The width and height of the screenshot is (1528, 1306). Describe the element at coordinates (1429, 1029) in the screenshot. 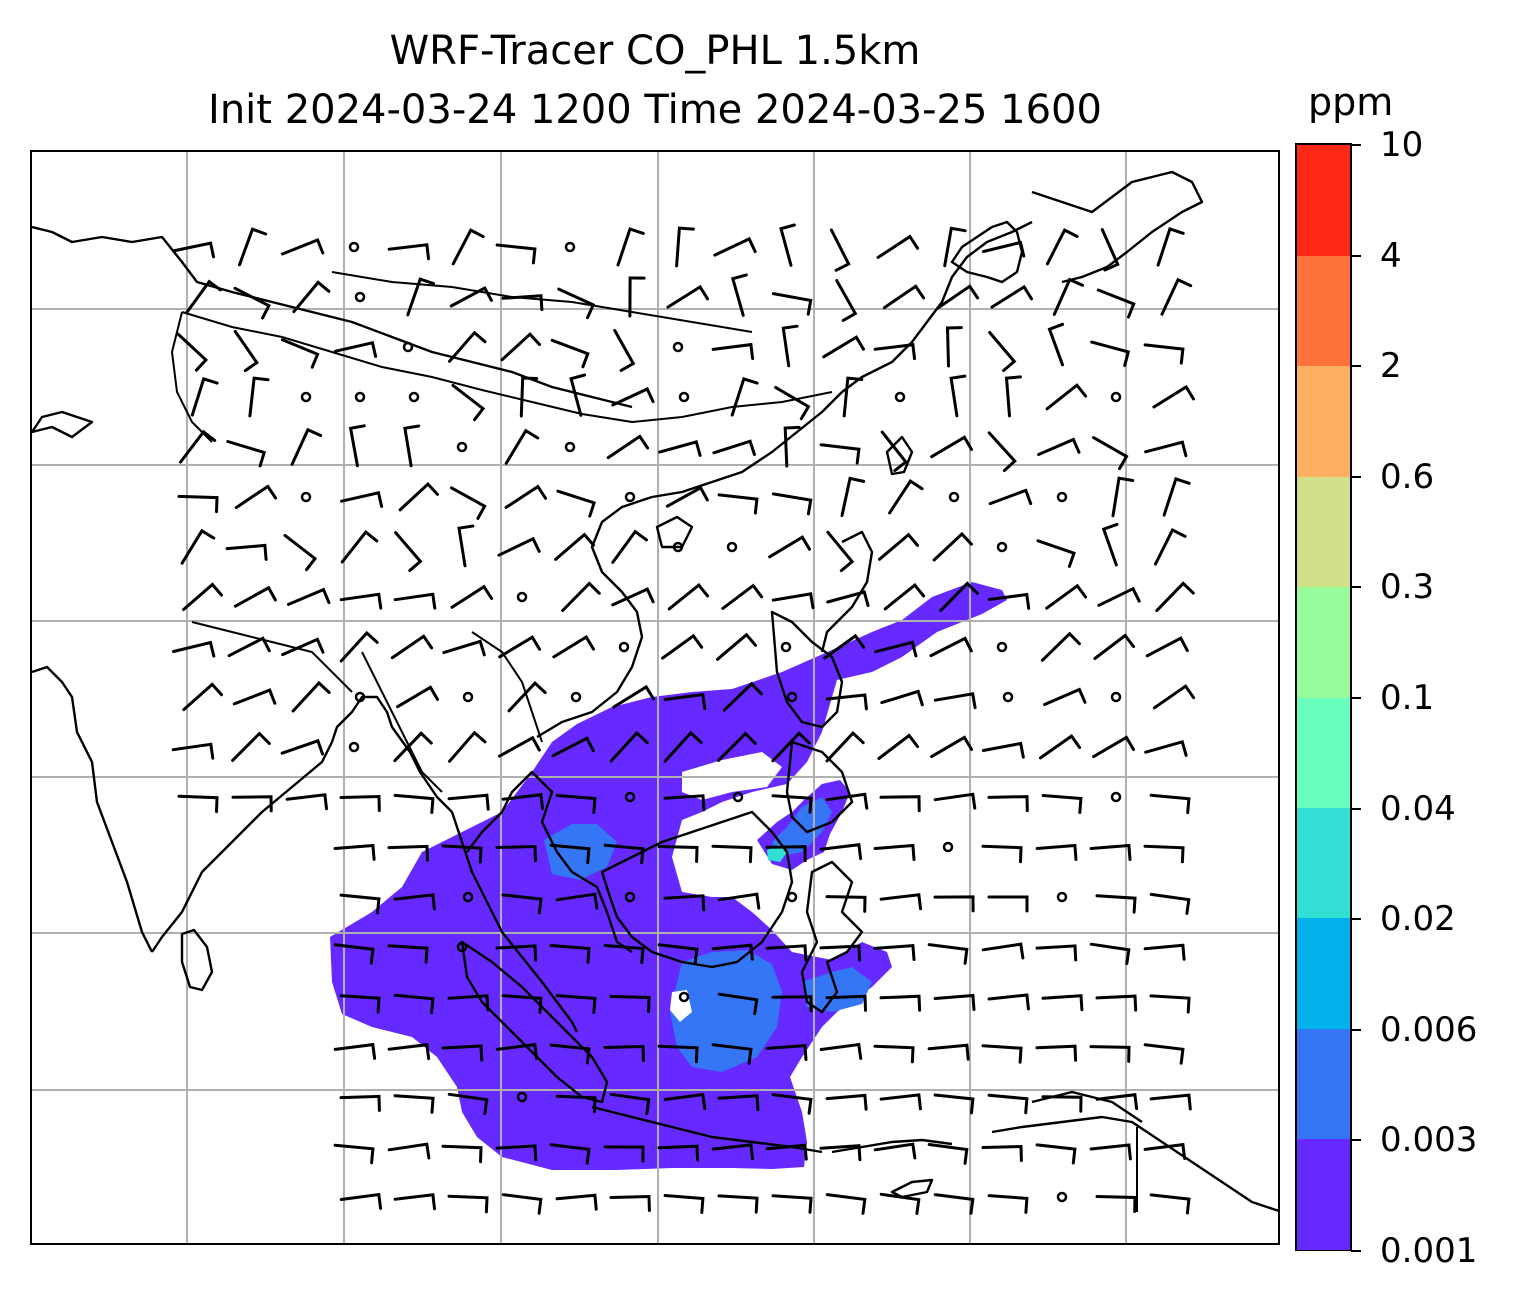

I see `colorbar-tick-label: 0.006` at that location.